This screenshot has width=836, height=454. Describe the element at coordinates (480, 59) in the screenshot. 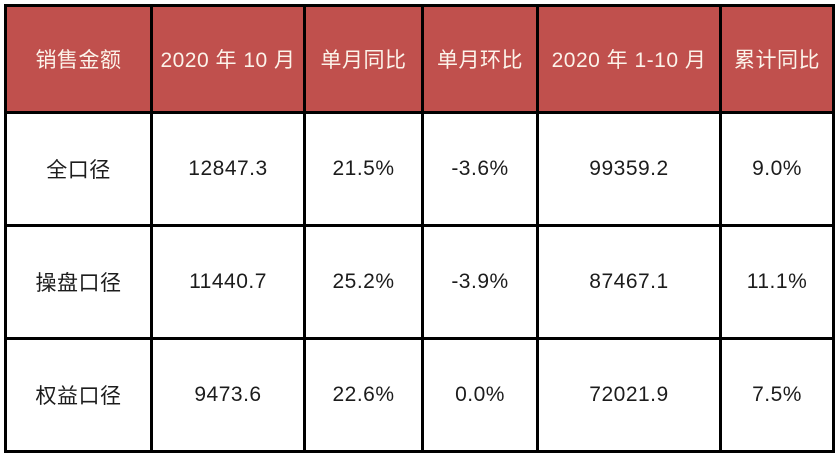

I see `header-cell-monthly-mom: 单月环比` at that location.